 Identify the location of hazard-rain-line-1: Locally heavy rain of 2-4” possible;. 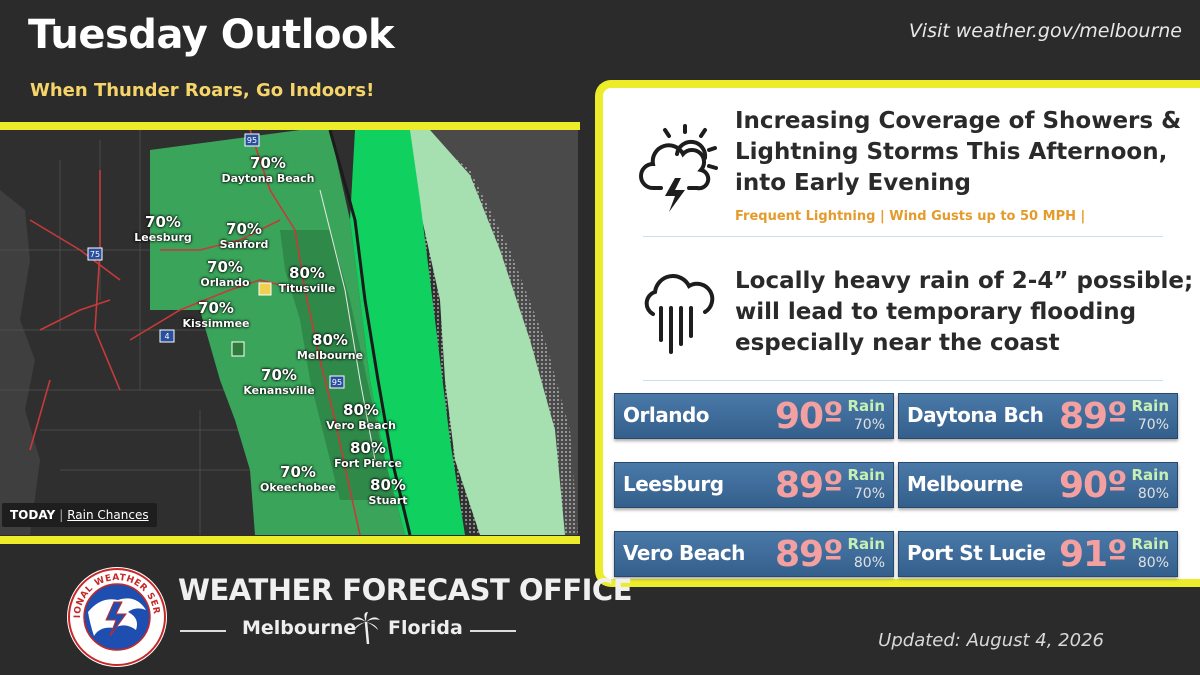
(964, 281).